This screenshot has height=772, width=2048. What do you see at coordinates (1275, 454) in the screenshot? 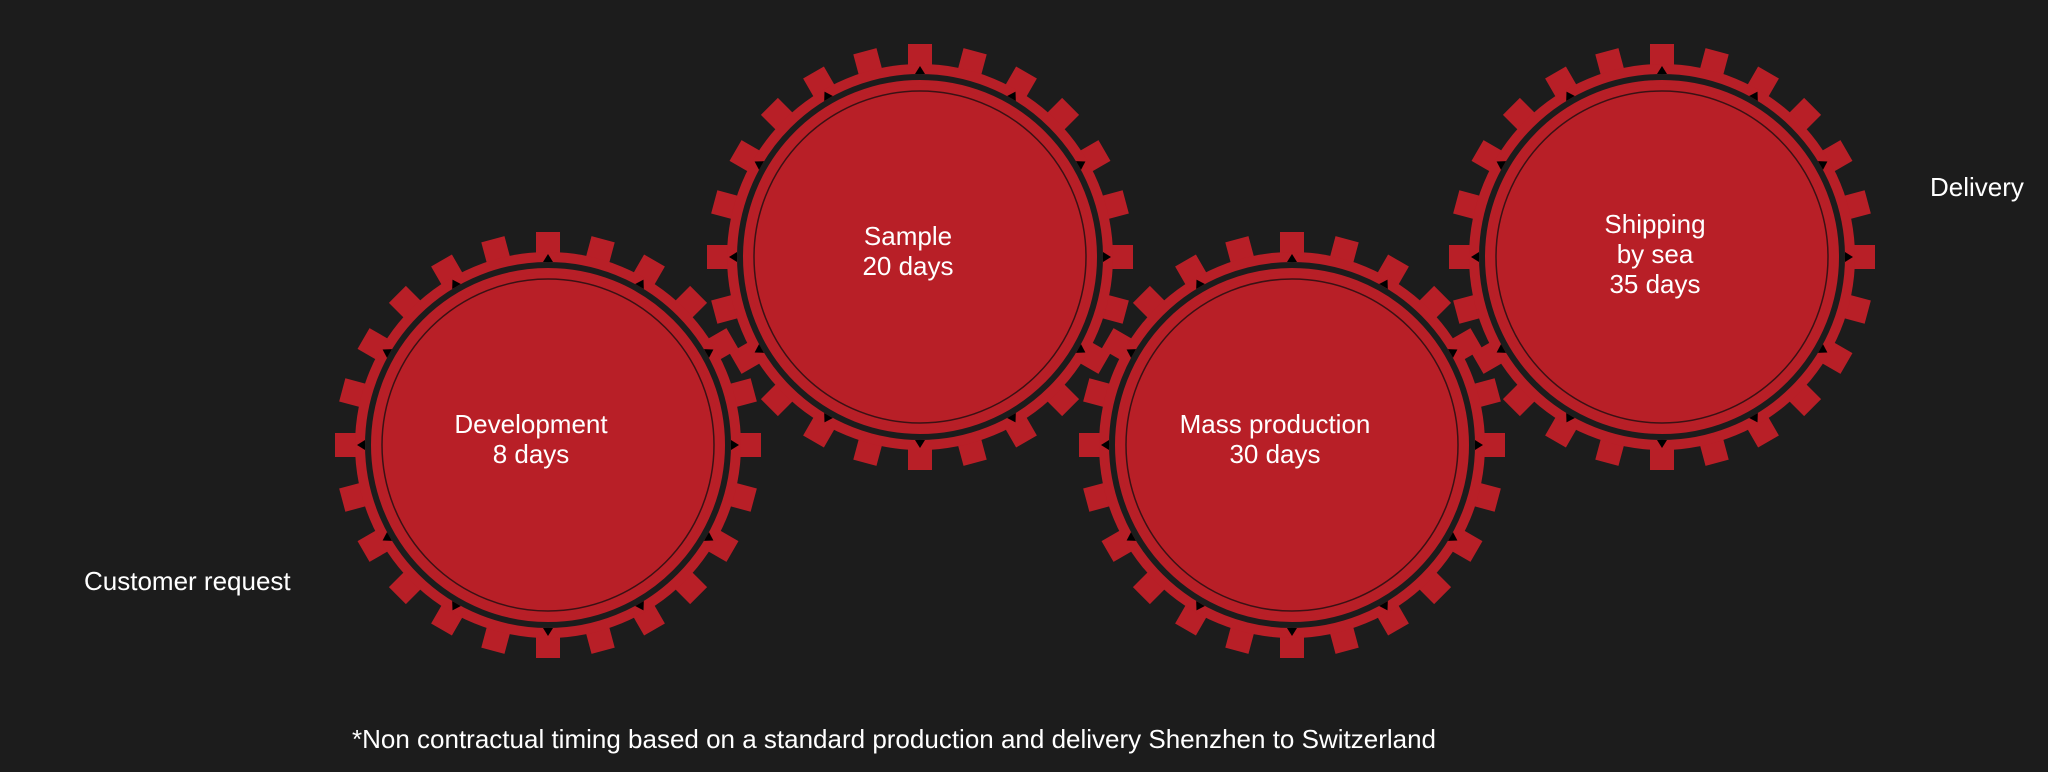
I see `gear-label-line: 30 days` at bounding box center [1275, 454].